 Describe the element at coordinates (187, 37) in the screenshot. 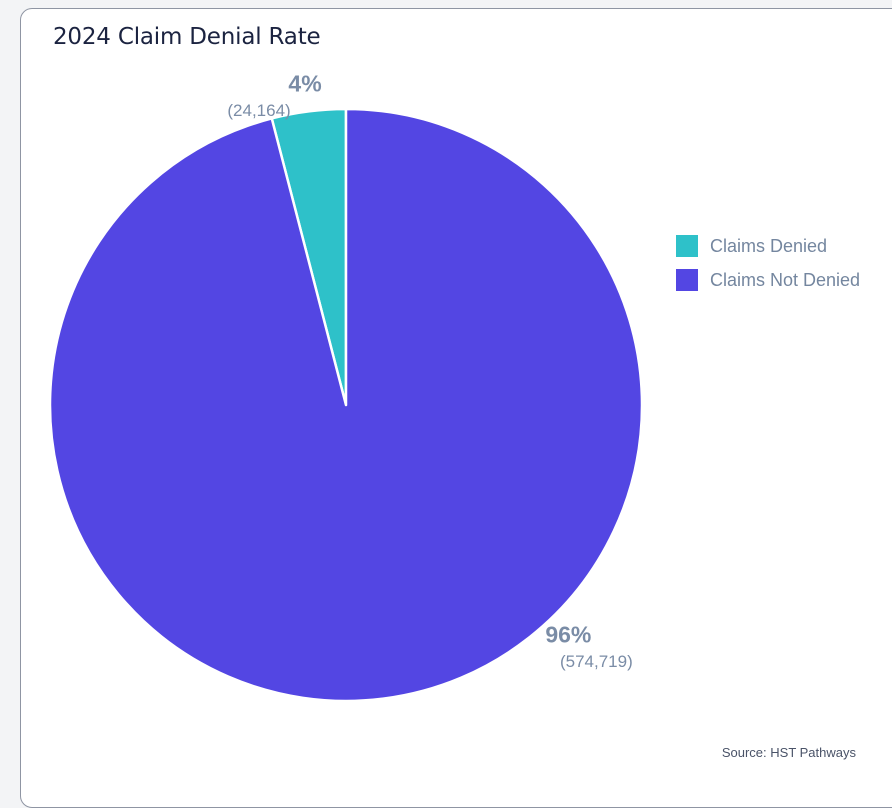

I see `chart-title: 2024 Claim Denial Rate` at that location.